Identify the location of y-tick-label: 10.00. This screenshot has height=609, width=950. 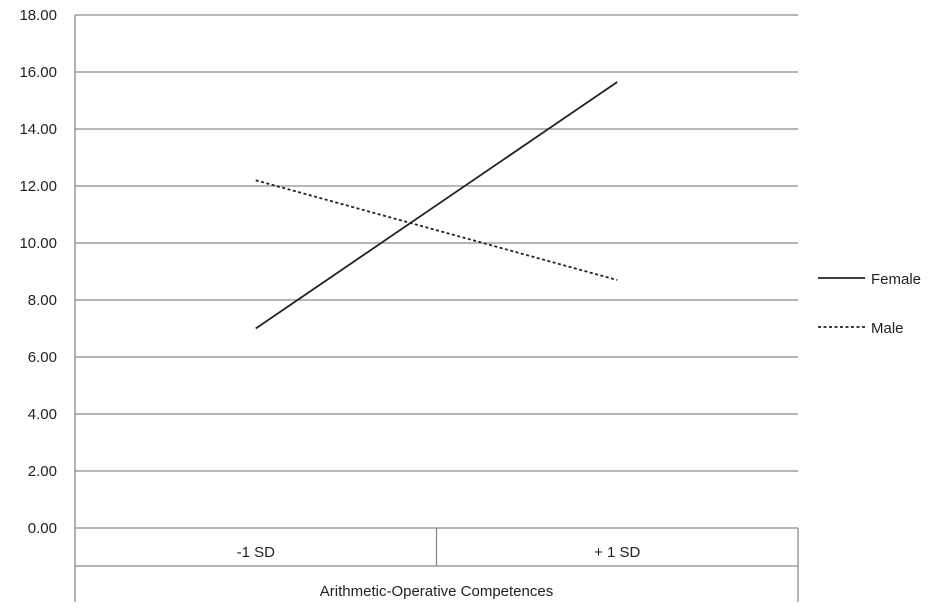
(38, 243).